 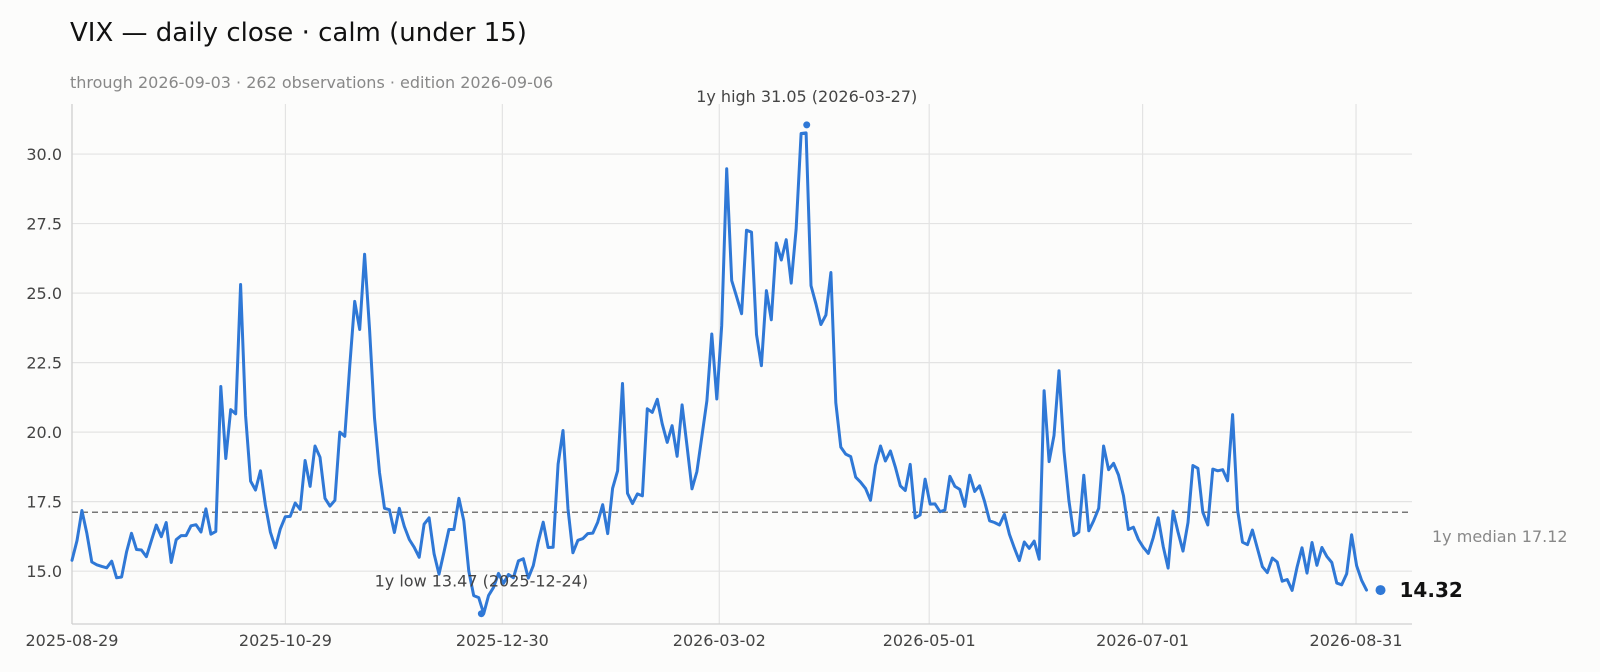 What do you see at coordinates (1142, 640) in the screenshot?
I see `x-tick-label: 2026-07-01` at bounding box center [1142, 640].